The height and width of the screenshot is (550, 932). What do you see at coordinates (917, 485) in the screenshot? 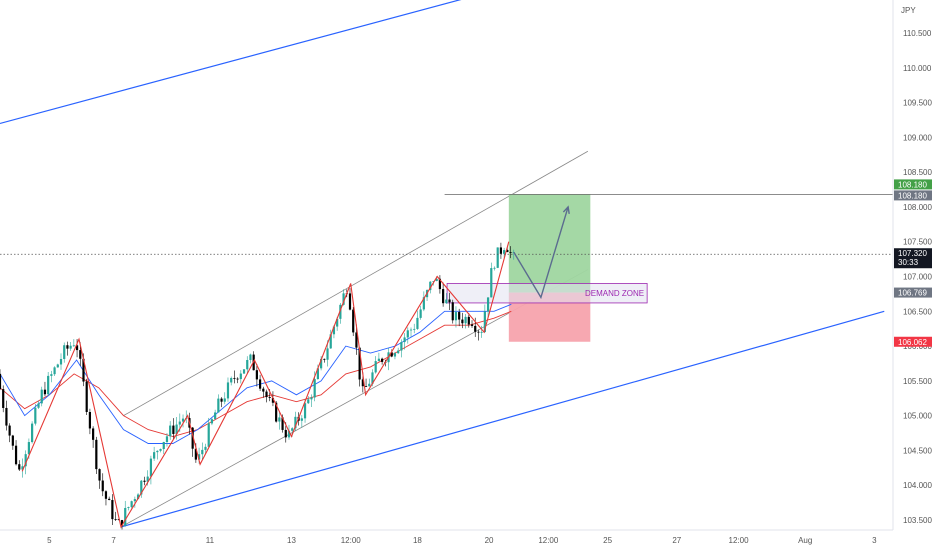
I see `y-tick-label: 104.000` at bounding box center [917, 485].